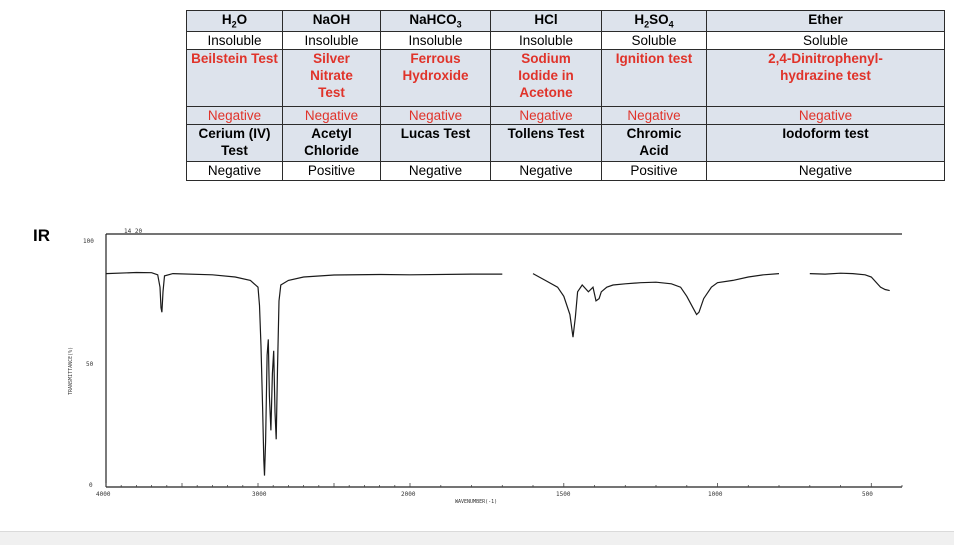 The height and width of the screenshot is (545, 954). I want to click on test-name-cell: 2,4-Dinitrophenyl-hydrazine test, so click(825, 78).